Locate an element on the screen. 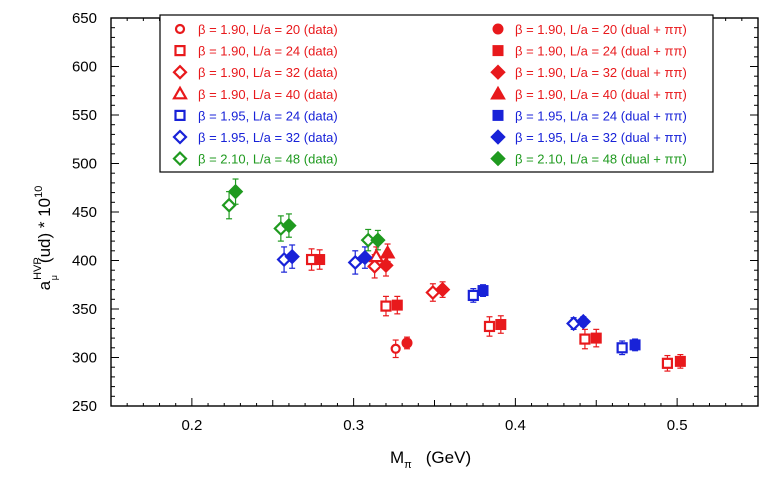 The image size is (775, 481). legend-label: β = 1.90, L/a = 24 (dual + ππ) is located at coordinates (601, 51).